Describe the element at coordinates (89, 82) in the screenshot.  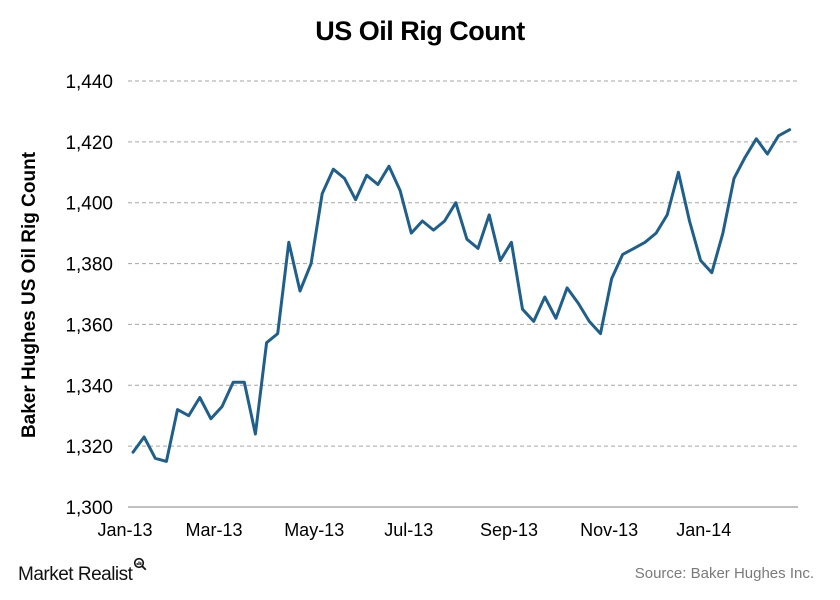
I see `y-tick-label: 1,440` at that location.